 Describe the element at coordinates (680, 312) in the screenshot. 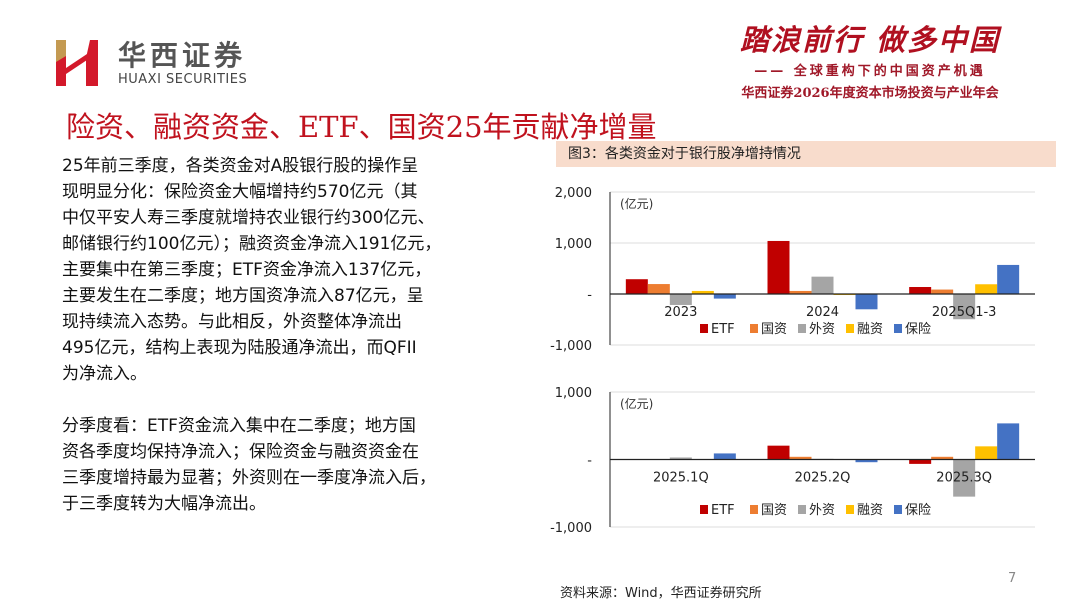

I see `x-tick-label: 2023` at that location.